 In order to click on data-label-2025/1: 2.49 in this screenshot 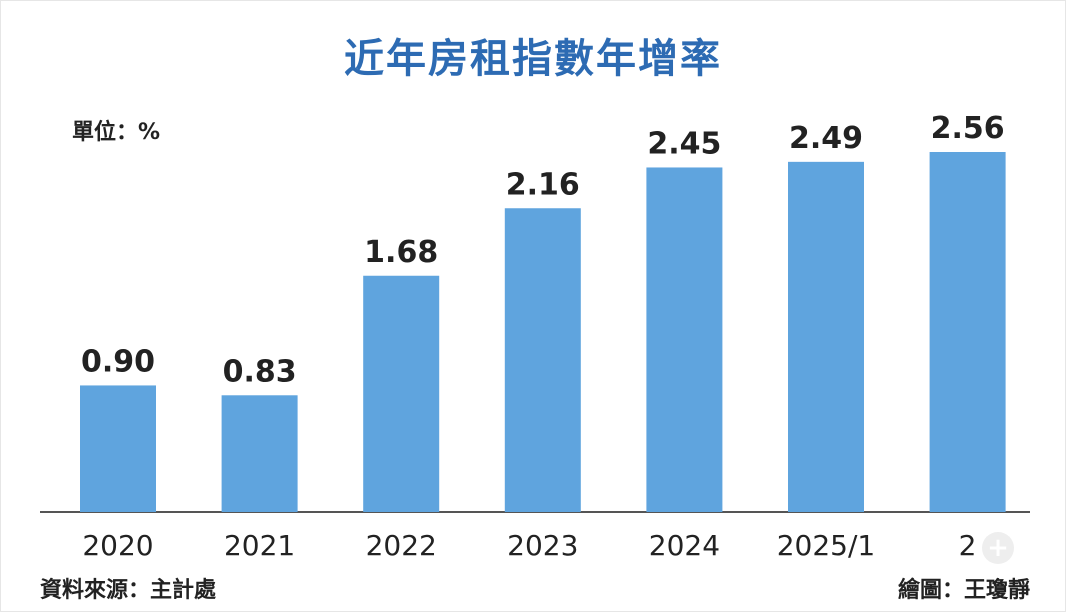, I will do `click(826, 138)`.